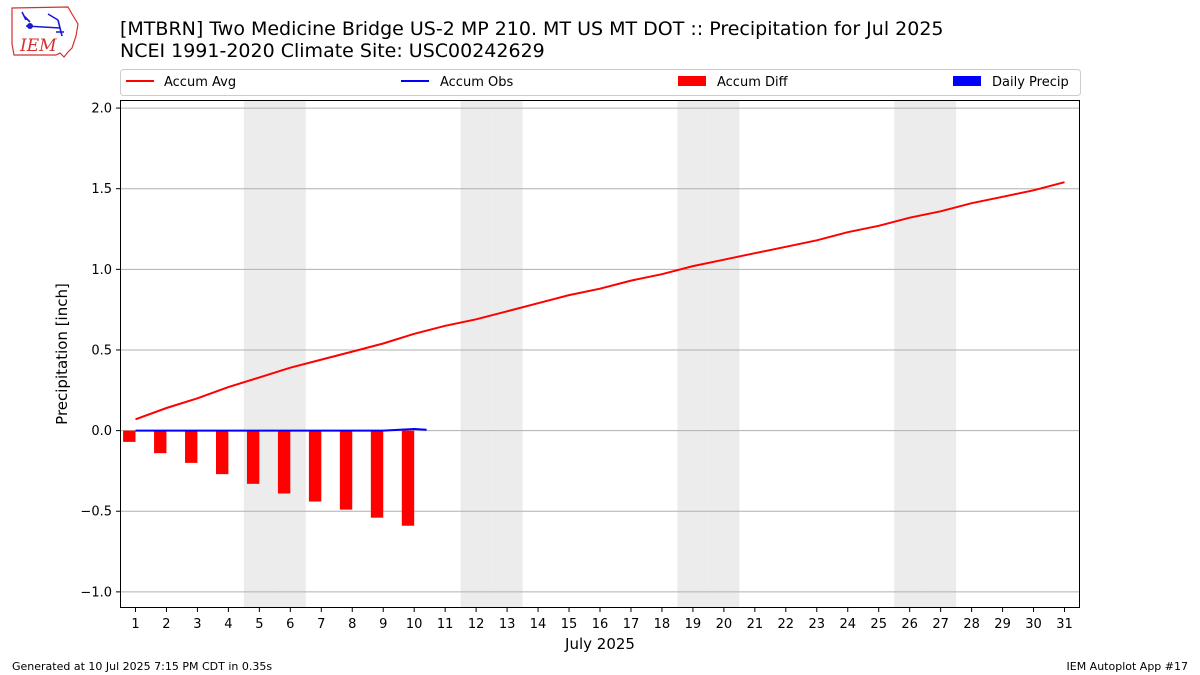 Image resolution: width=1200 pixels, height=675 pixels. Describe the element at coordinates (967, 81) in the screenshot. I see `legend-swatch-daily-precip` at that location.